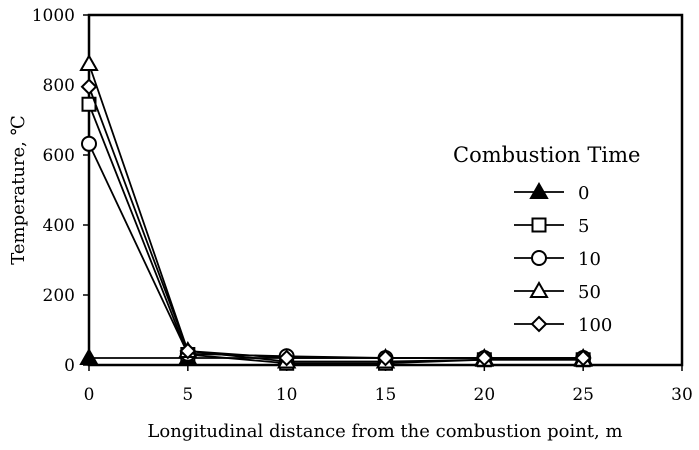  What do you see at coordinates (60, 191) in the screenshot?
I see `y-axis-ticks: 0 200 400 600 800 1000` at bounding box center [60, 191].